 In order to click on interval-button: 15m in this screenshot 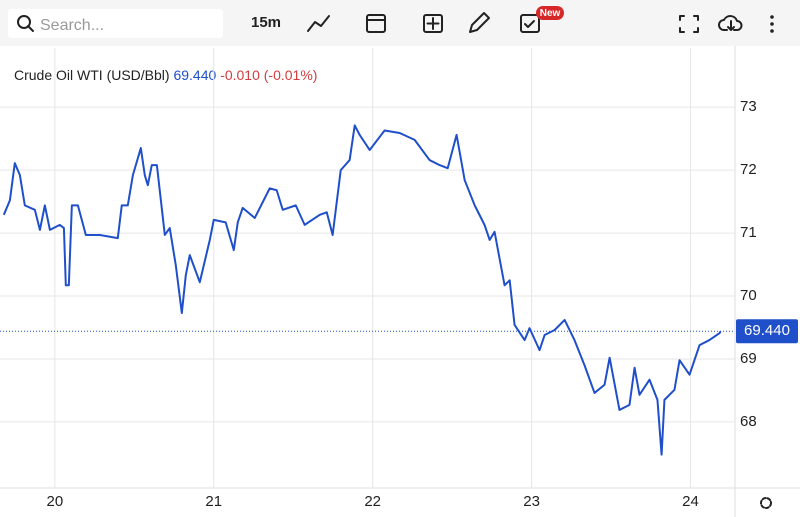, I will do `click(266, 22)`.